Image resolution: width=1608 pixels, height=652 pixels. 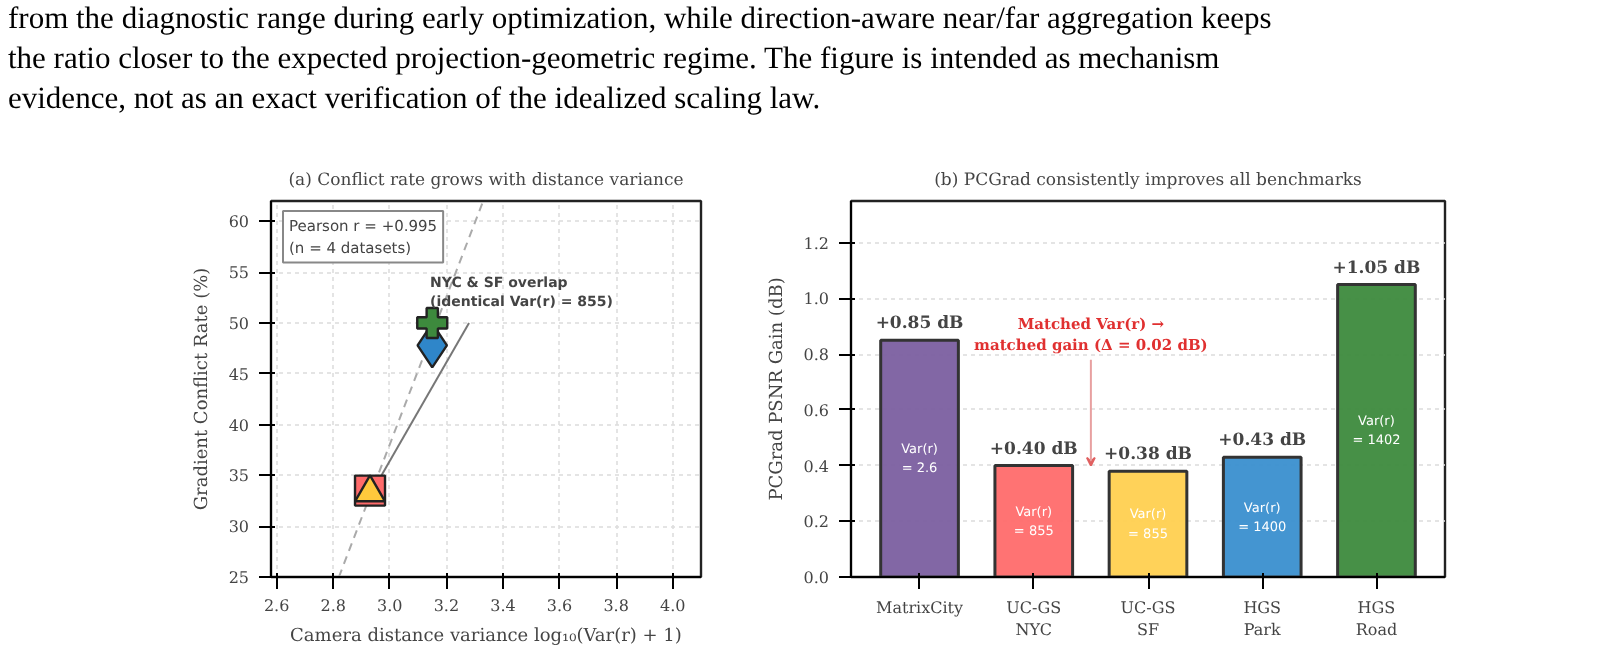 What do you see at coordinates (919, 324) in the screenshot?
I see `data-label: +0.85 dB` at bounding box center [919, 324].